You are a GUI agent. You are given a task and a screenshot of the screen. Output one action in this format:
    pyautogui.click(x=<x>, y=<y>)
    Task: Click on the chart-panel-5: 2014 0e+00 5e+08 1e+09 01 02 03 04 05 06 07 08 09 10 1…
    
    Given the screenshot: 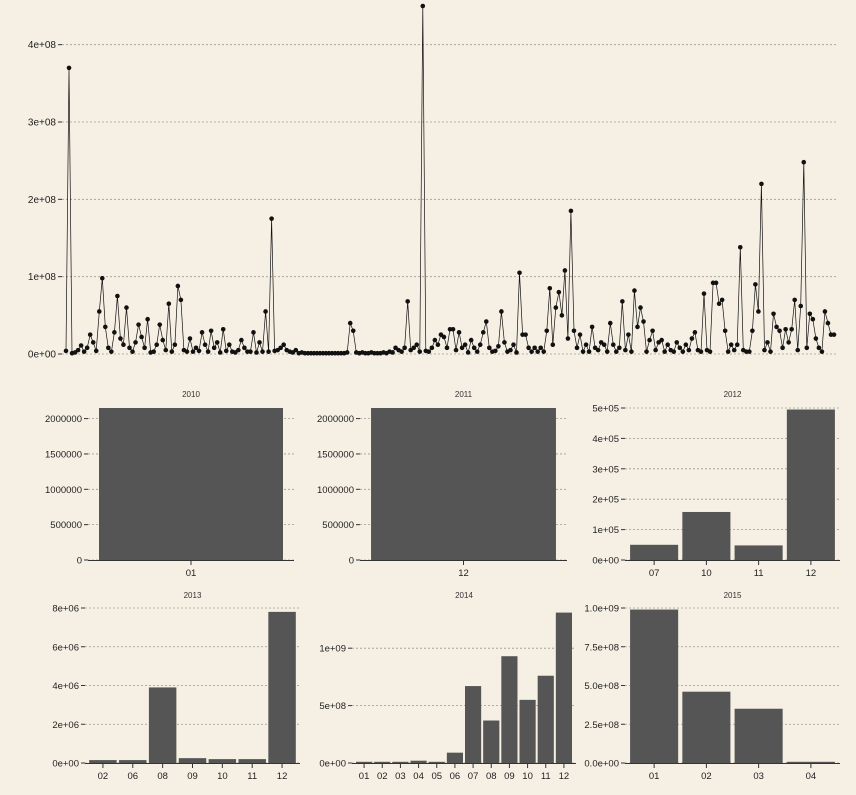 What is the action you would take?
    pyautogui.click(x=447, y=686)
    